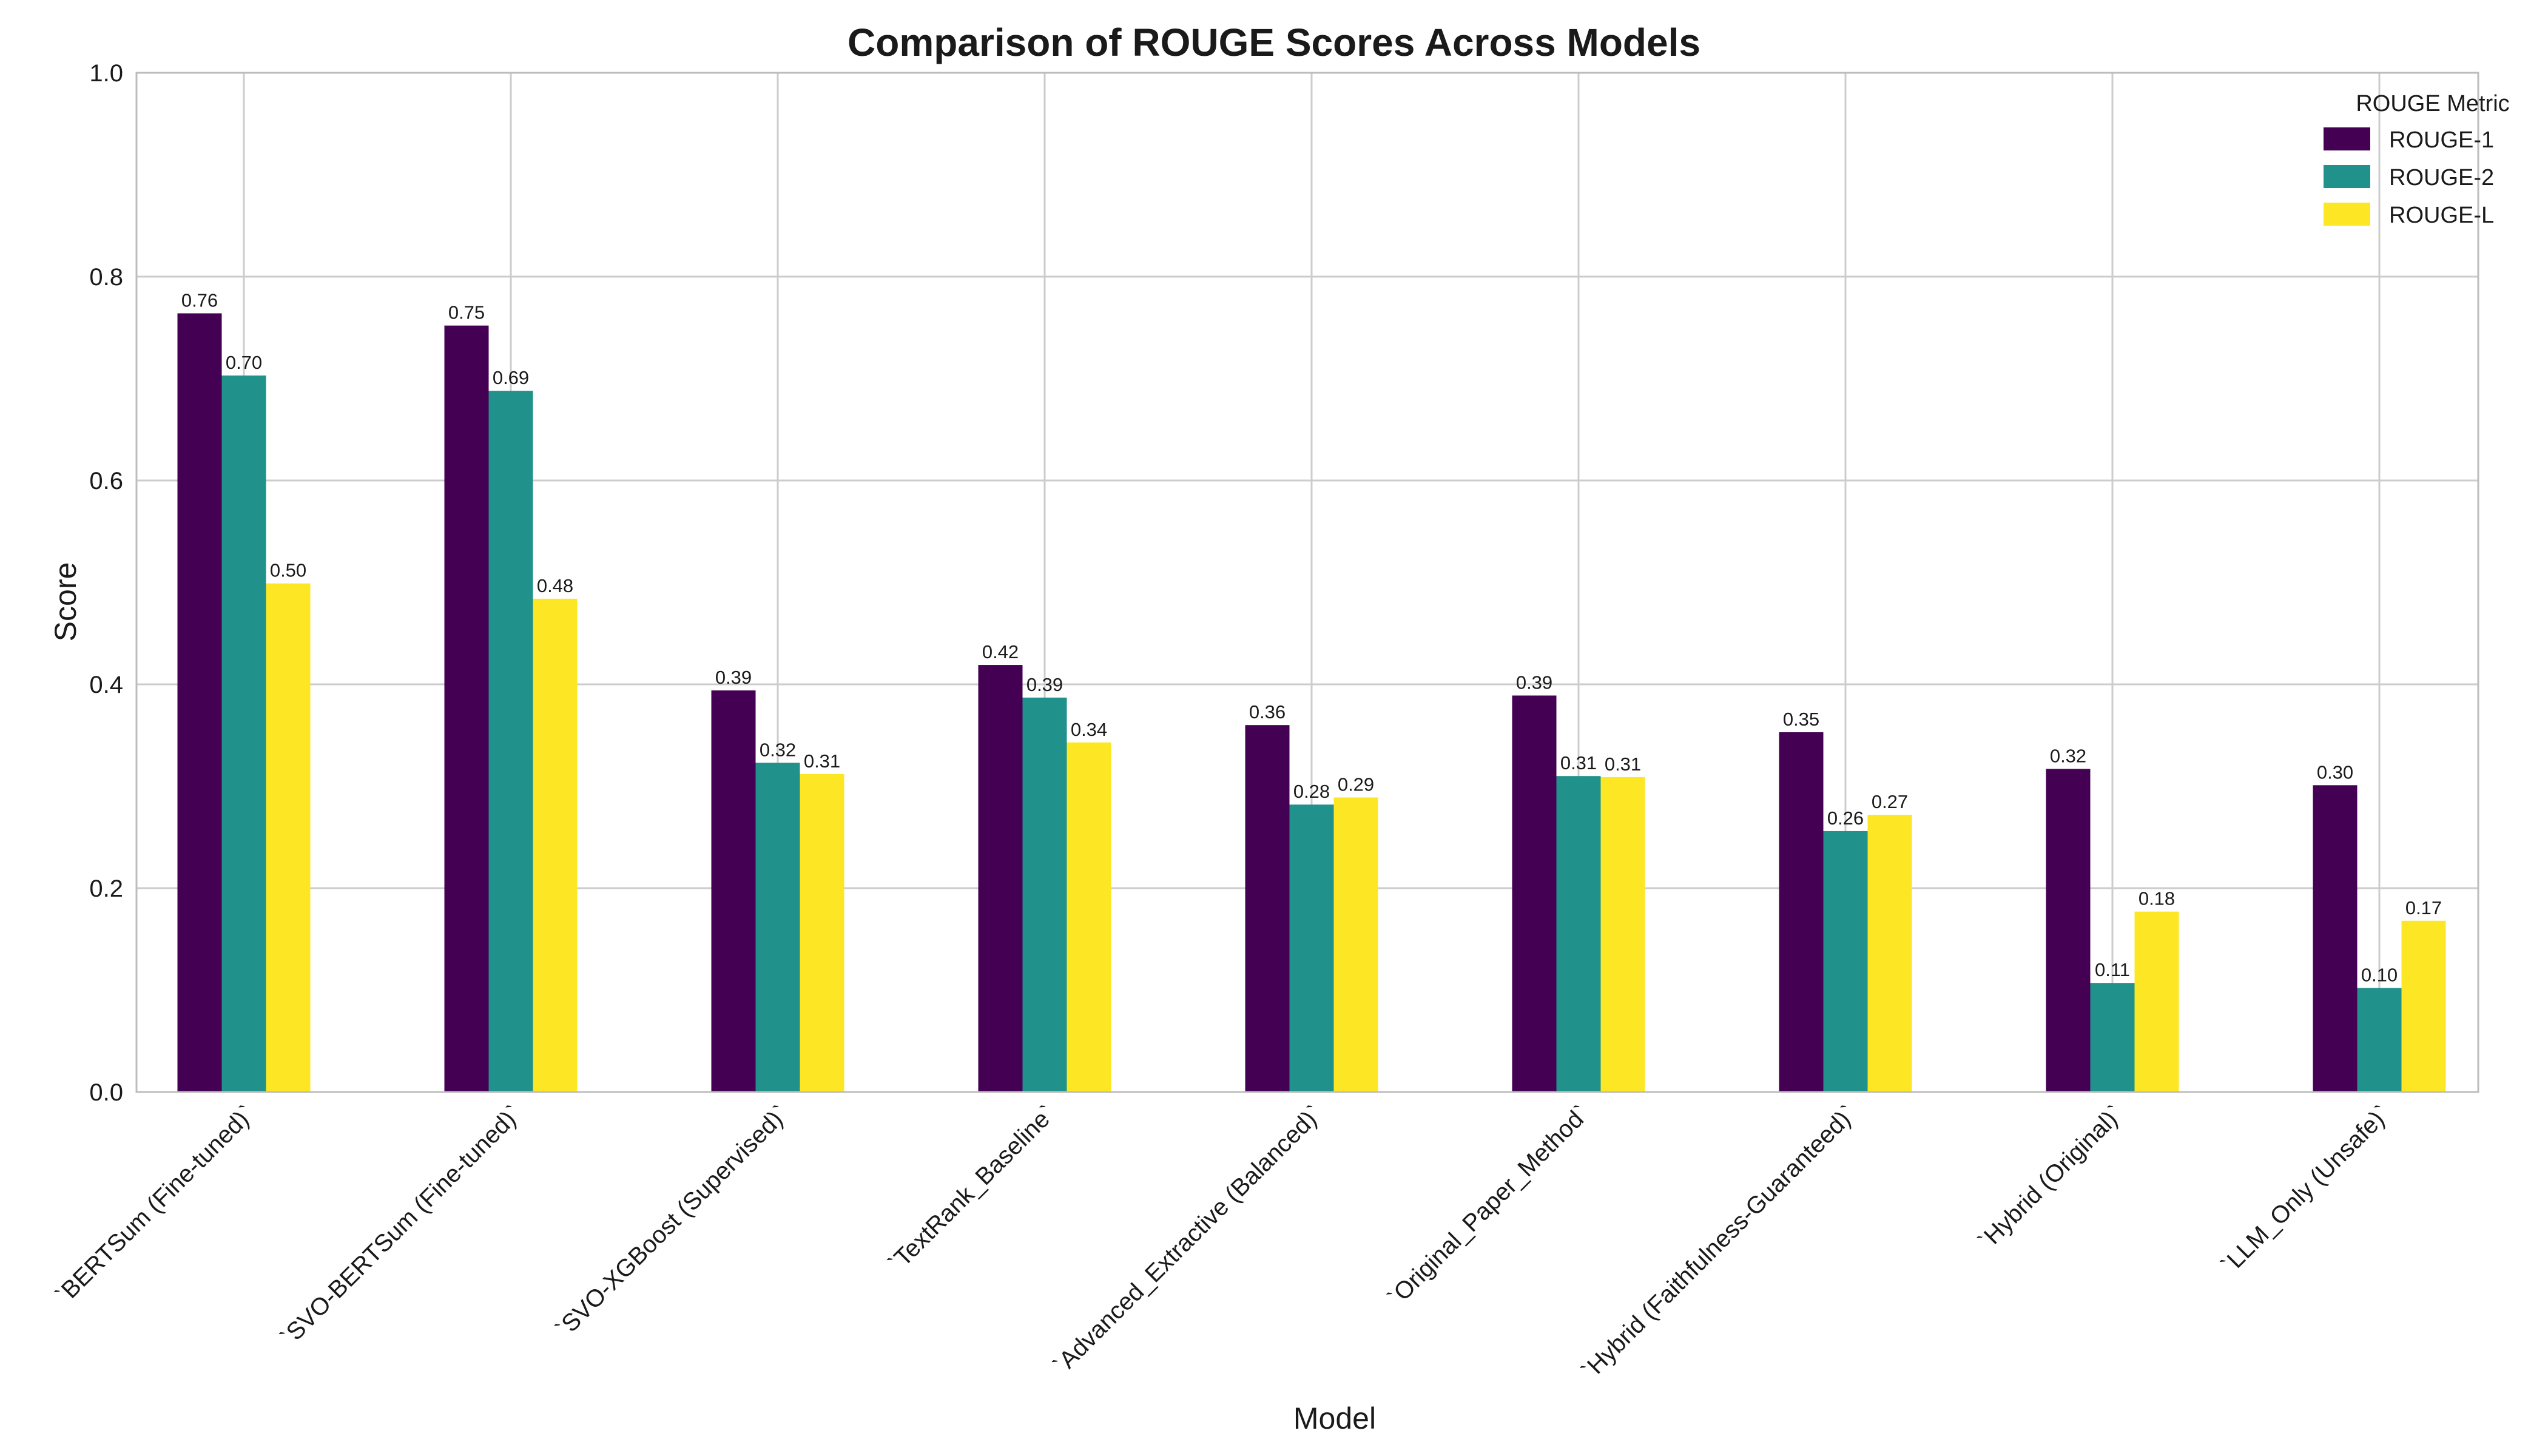 The height and width of the screenshot is (1456, 2548). Describe the element at coordinates (2156, 898) in the screenshot. I see `bar-value-label: 0.18` at that location.